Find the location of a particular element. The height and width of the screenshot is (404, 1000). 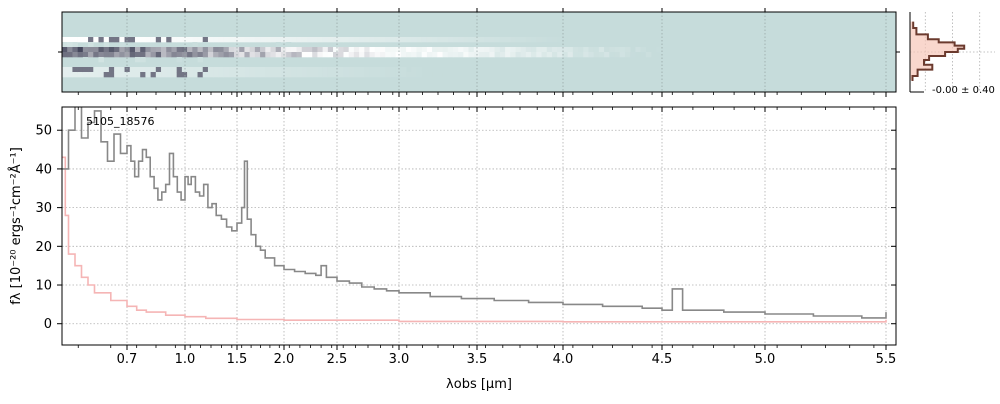

y-tick-label: 40 is located at coordinates (43, 169).